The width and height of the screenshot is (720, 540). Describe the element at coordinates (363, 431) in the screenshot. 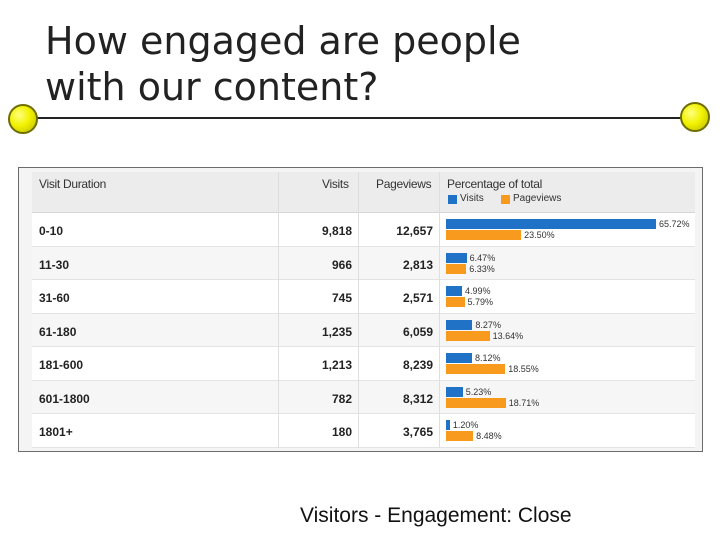

I see `table-row: 1801+ 180 3,765 1.20% 8.48%` at that location.